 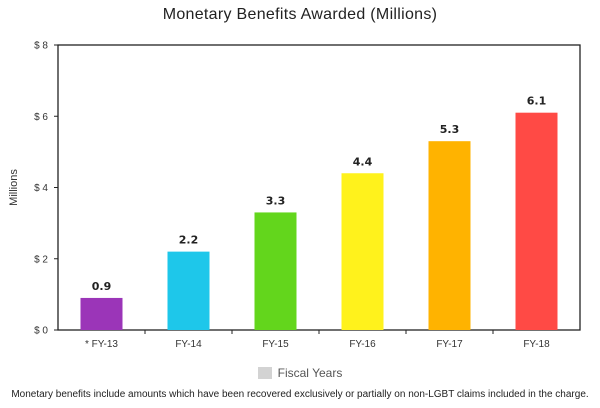 I want to click on legend-swatch, so click(x=264, y=373).